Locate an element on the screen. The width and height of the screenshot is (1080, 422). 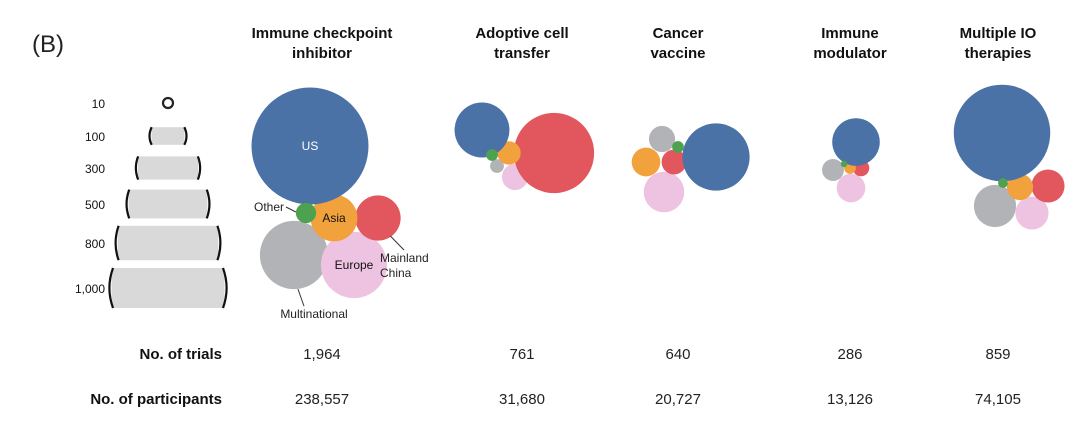
region-label-mainland-china-line-1: Mainland is located at coordinates (404, 258).